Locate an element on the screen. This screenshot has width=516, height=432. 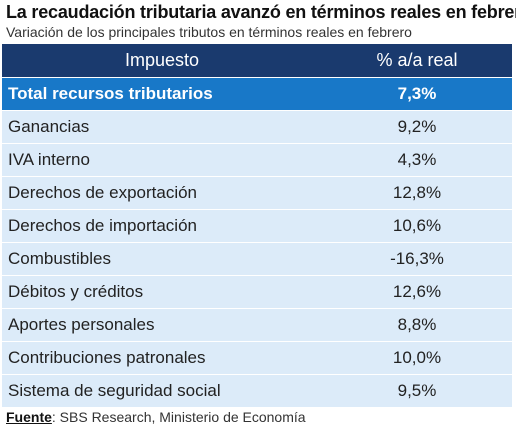
tax-name: Sistema de seguridad social is located at coordinates (162, 390).